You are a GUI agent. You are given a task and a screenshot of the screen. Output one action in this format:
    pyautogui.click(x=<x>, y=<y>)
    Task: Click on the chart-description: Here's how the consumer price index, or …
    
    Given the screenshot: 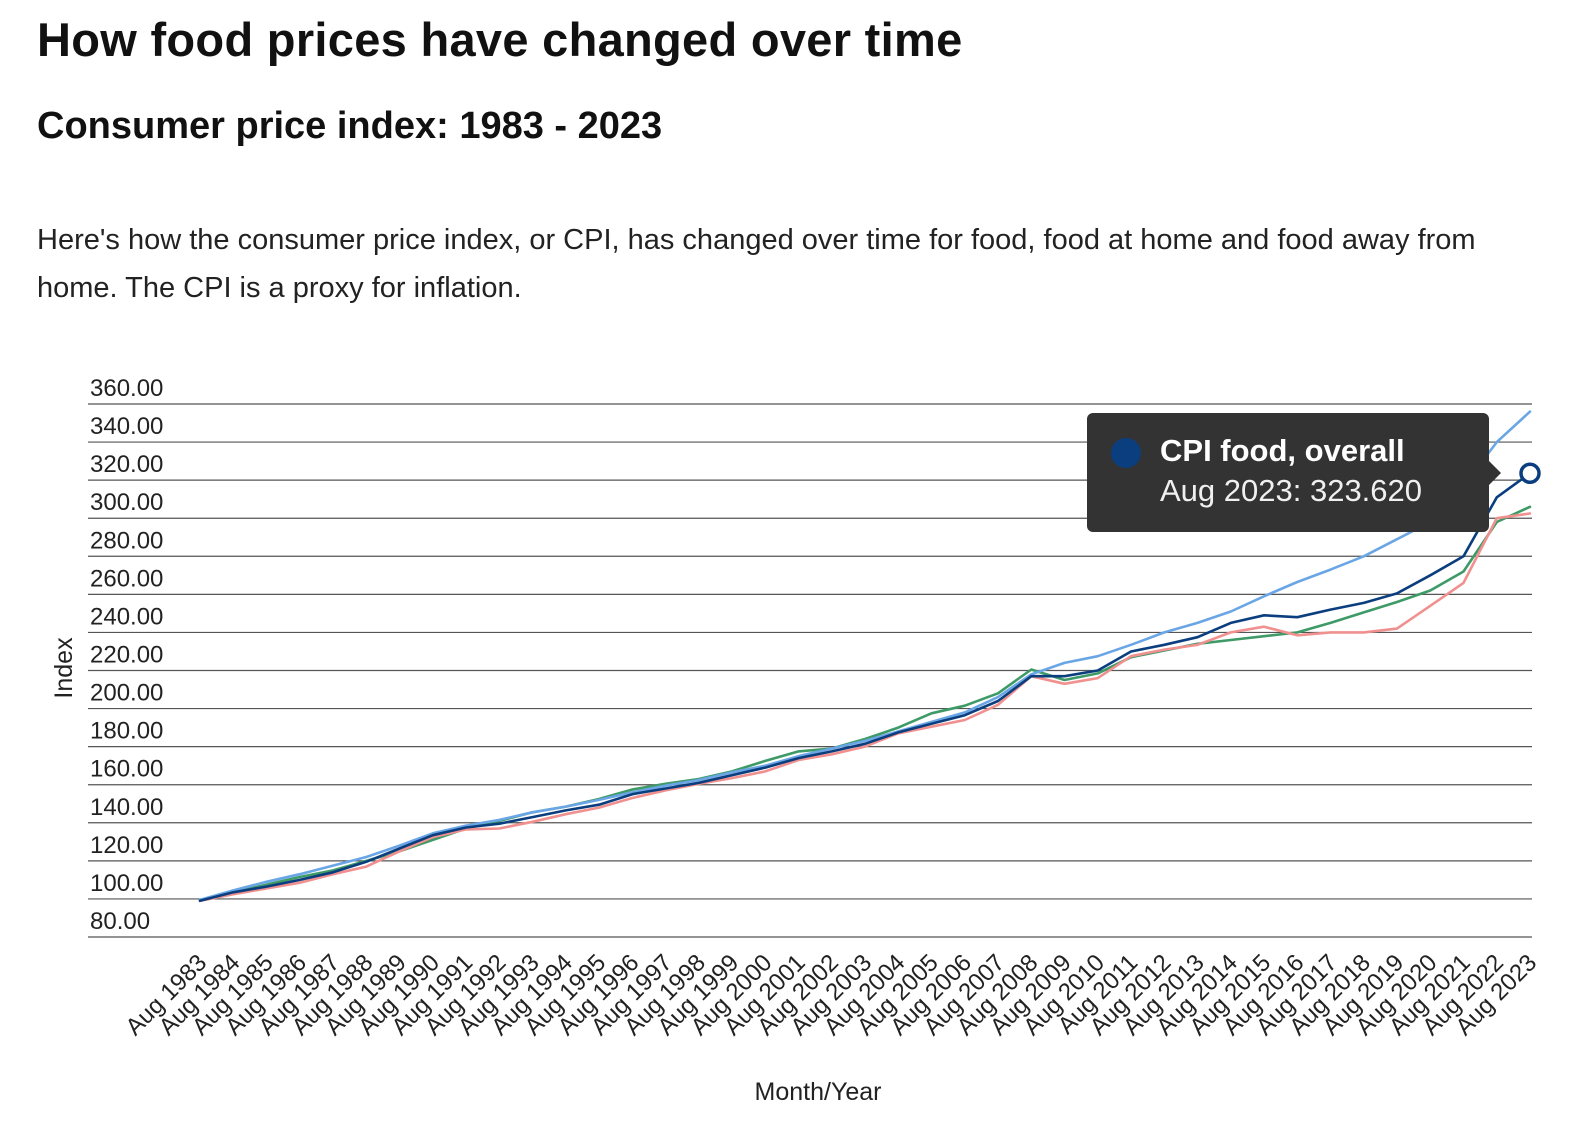 What is the action you would take?
    pyautogui.click(x=756, y=264)
    